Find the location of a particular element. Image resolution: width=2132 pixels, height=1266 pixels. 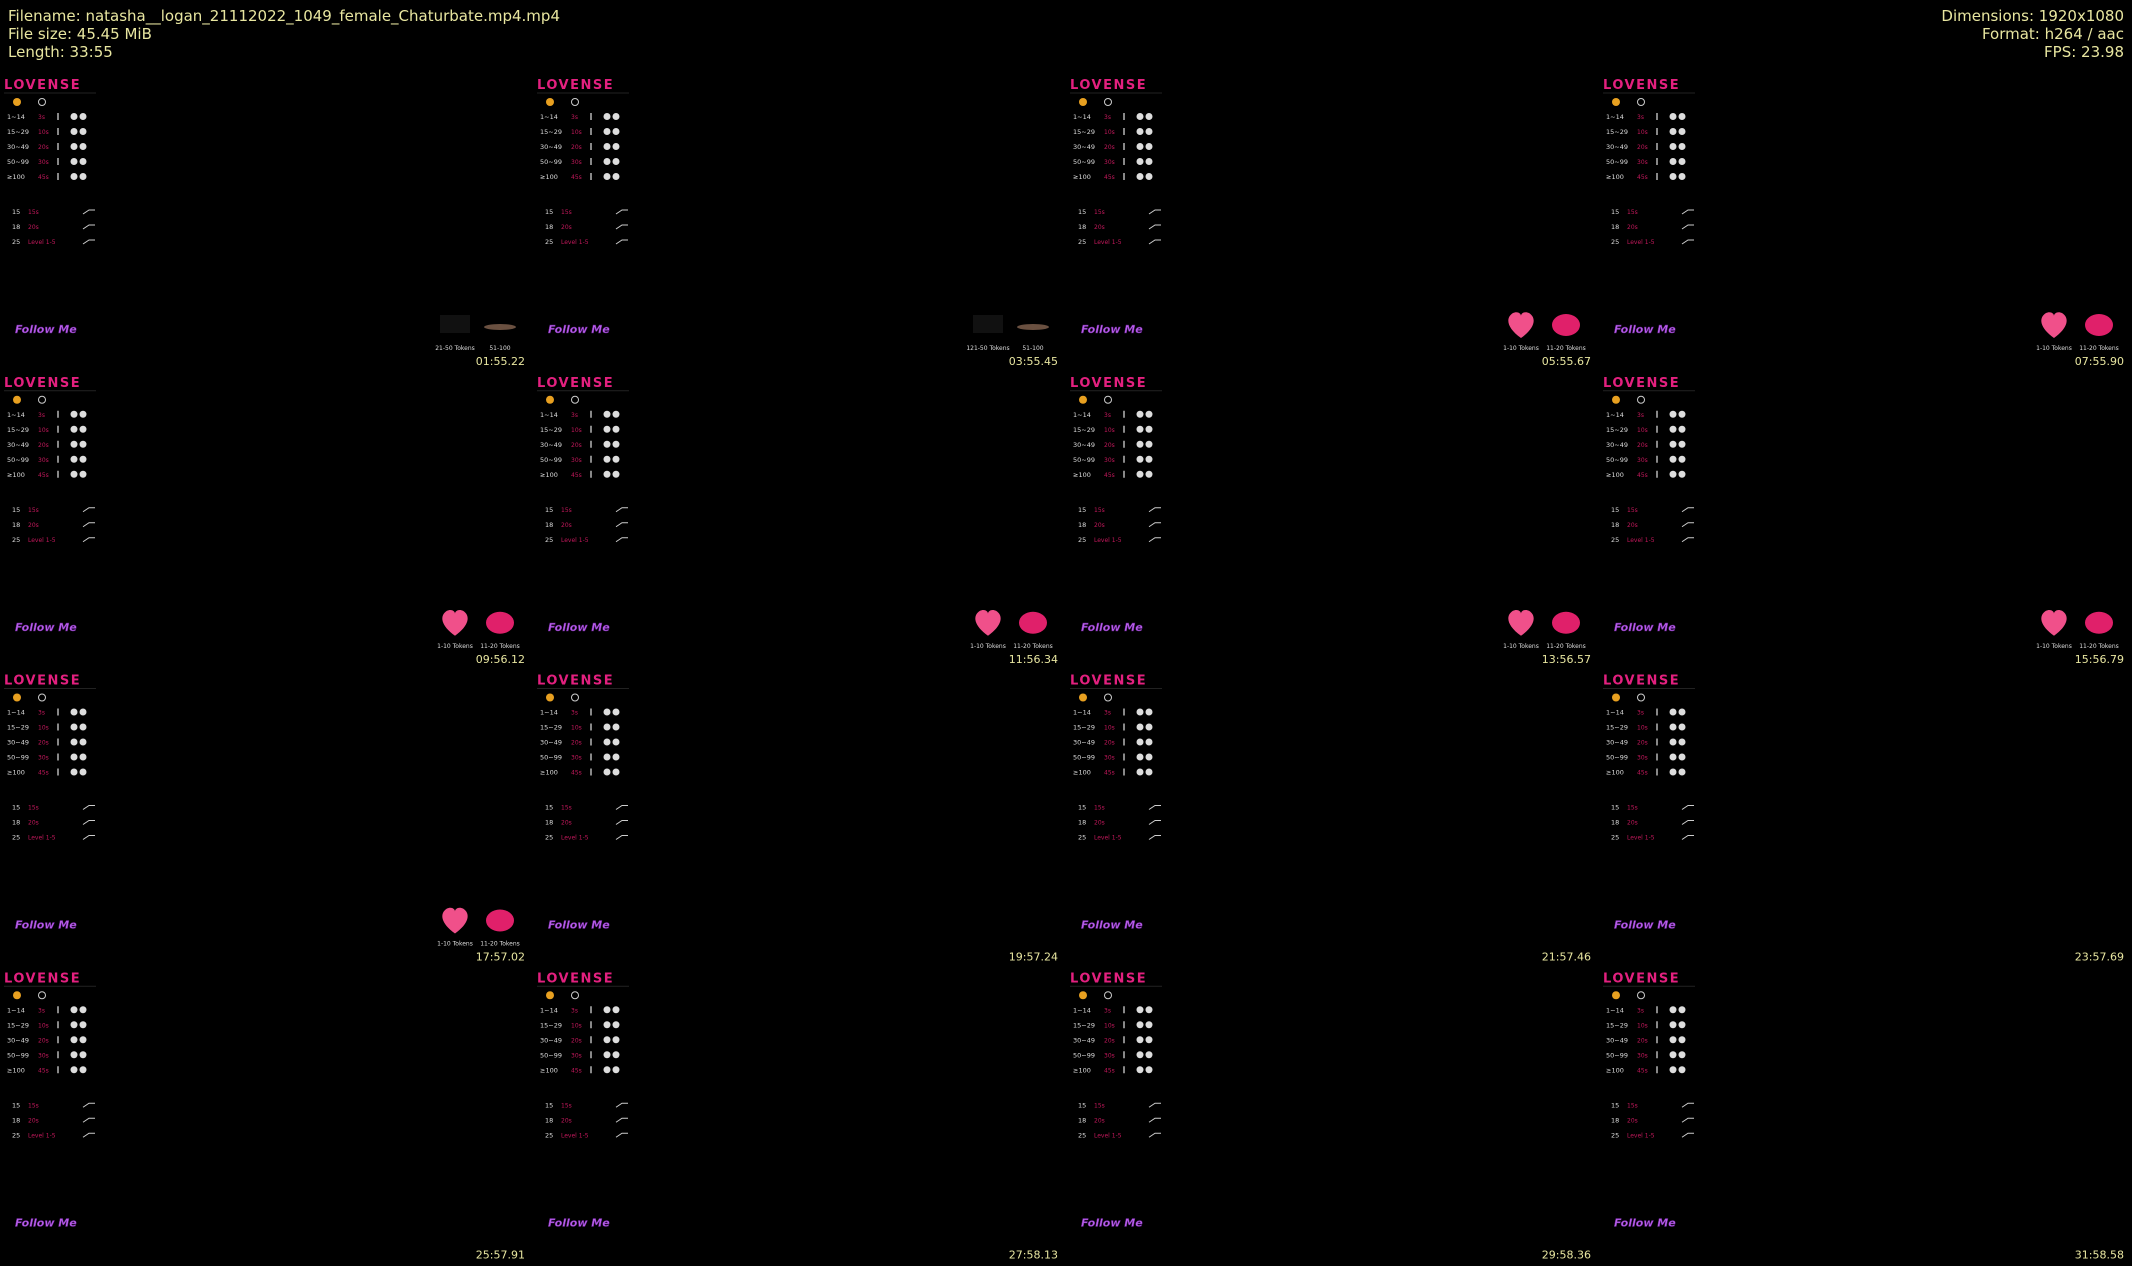

token-label: 51-100 is located at coordinates (1032, 348).